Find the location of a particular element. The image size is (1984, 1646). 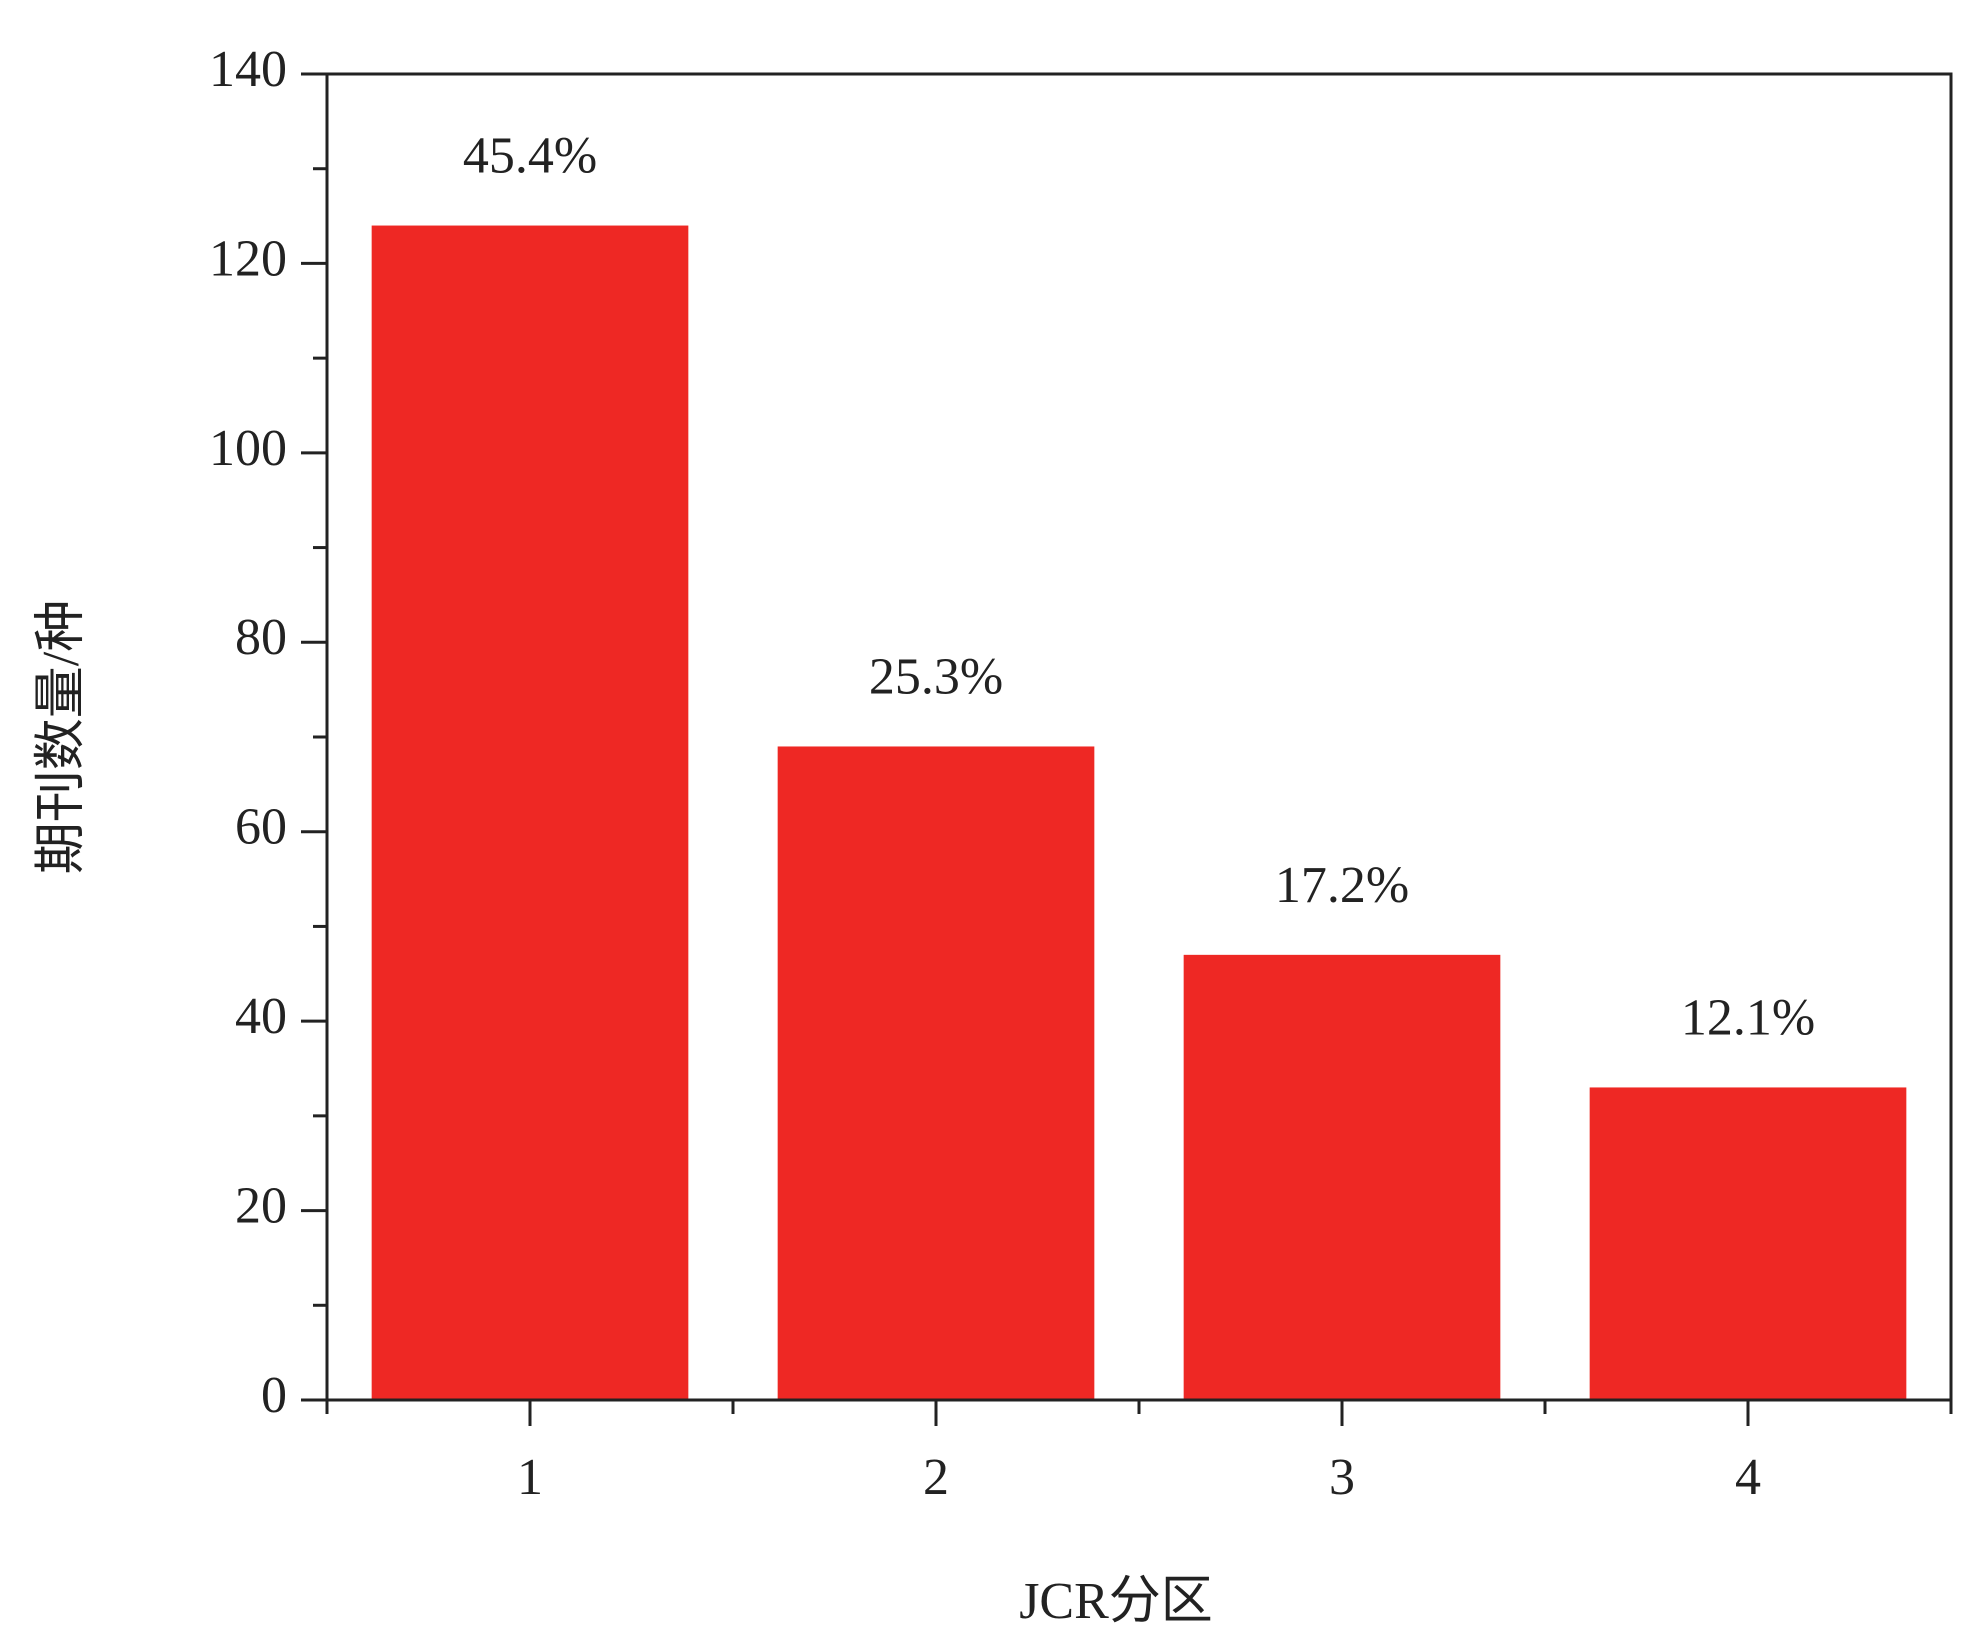

bar-annotation: 17.2% is located at coordinates (1342, 885).